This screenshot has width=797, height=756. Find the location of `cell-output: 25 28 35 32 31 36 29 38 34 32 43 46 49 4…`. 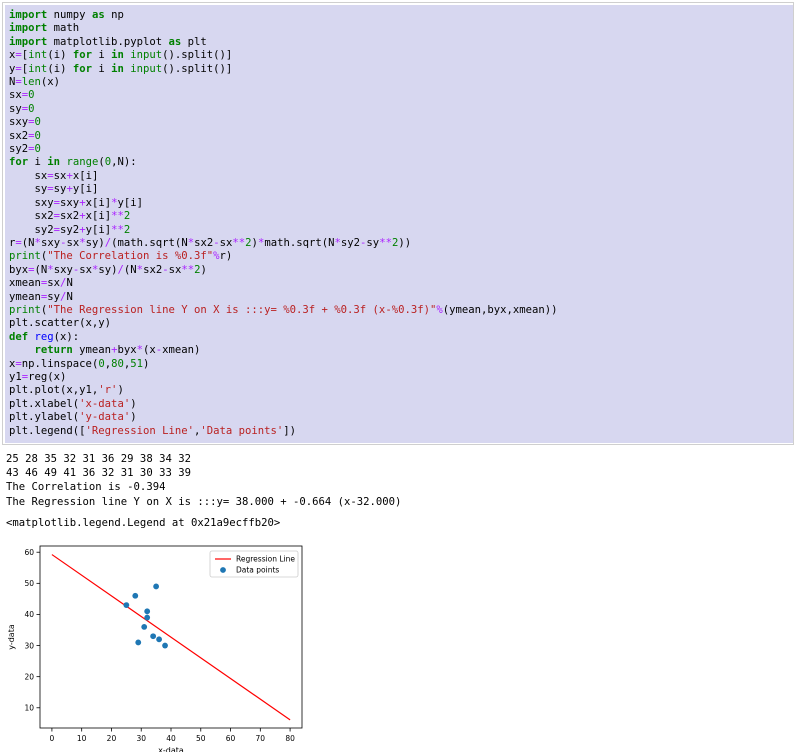

cell-output: 25 28 35 32 31 36 29 38 34 32 43 46 49 4… is located at coordinates (396, 480).